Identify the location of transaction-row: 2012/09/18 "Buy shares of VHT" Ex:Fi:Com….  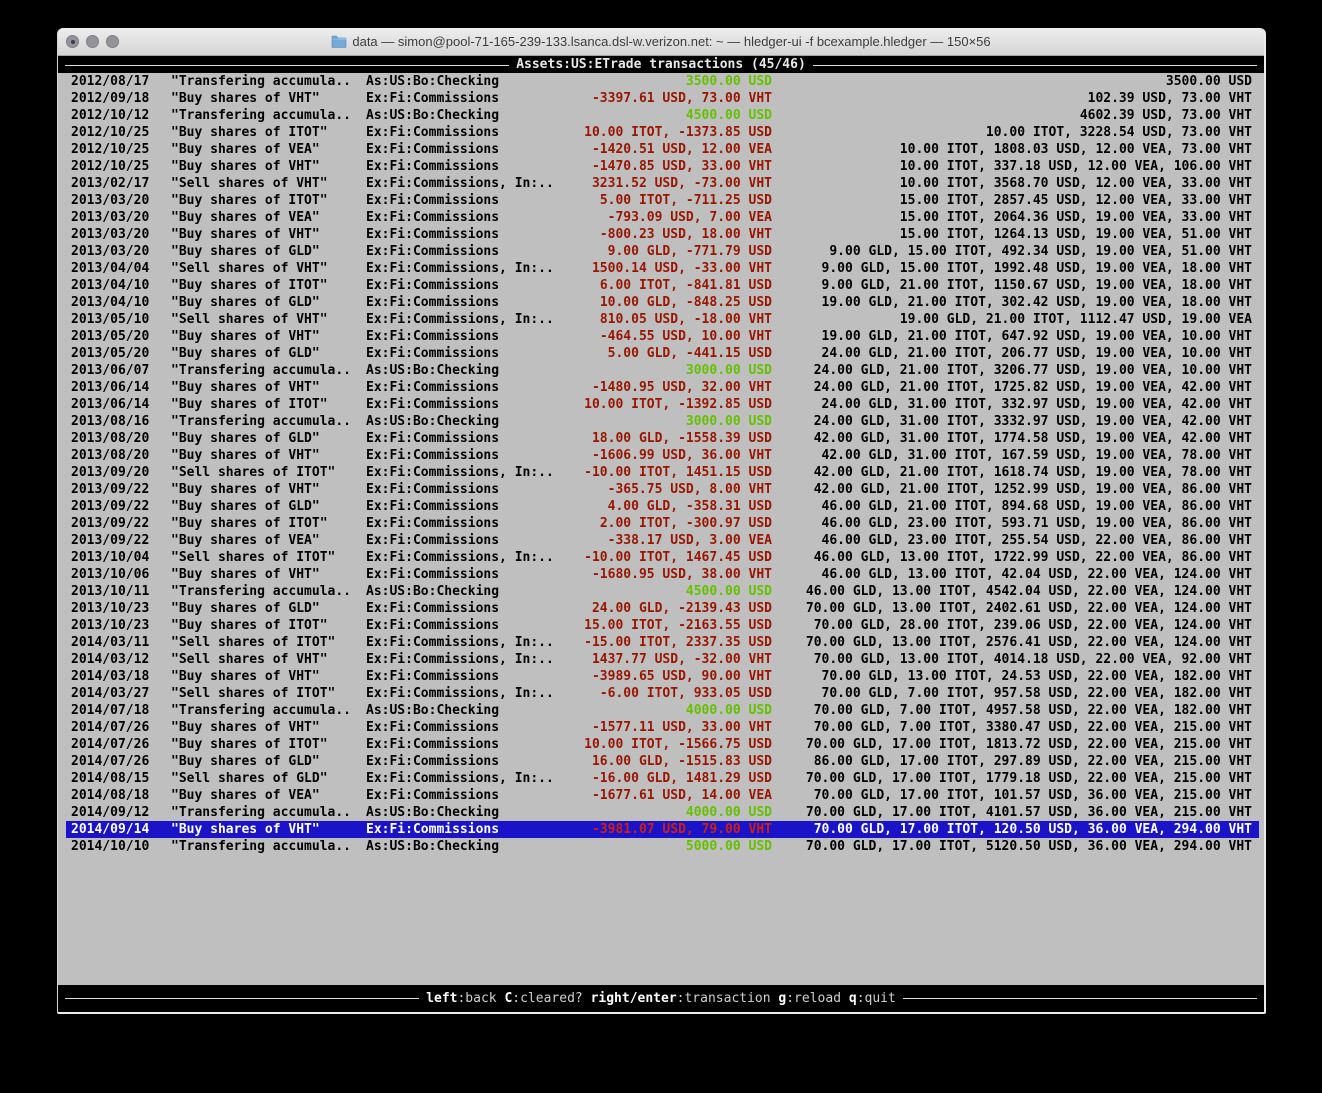
(661, 98).